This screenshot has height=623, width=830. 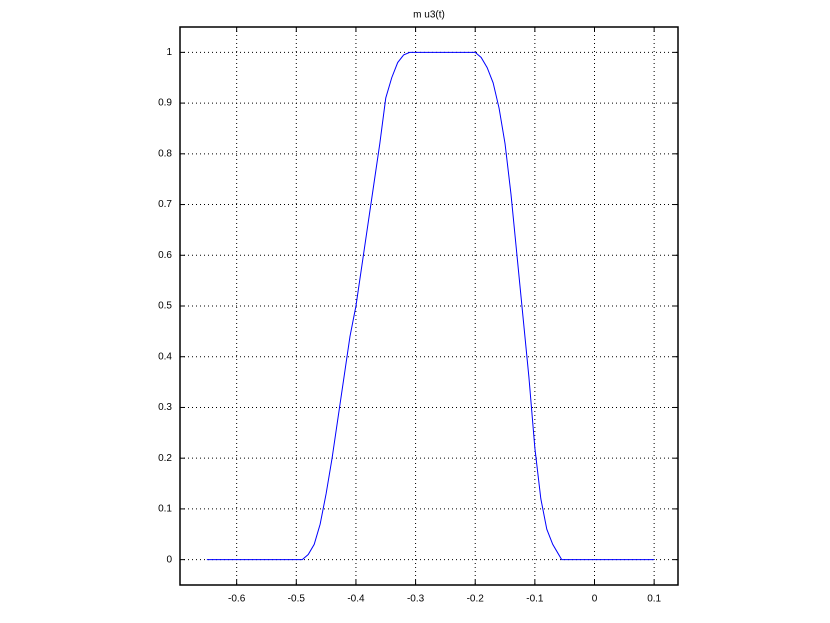 I want to click on y-tick-label: 0.7, so click(x=165, y=204).